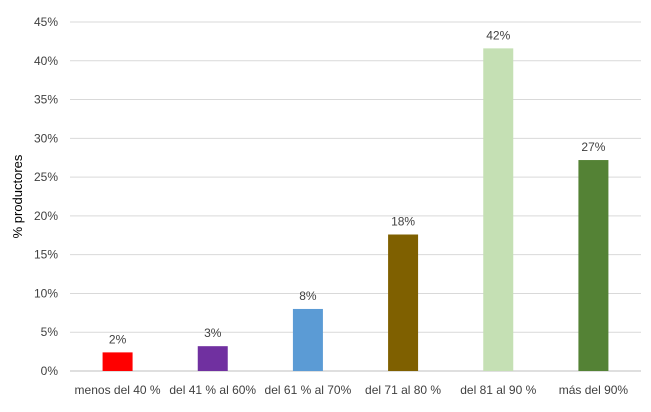  What do you see at coordinates (46, 100) in the screenshot?
I see `y-tick-label: 35%` at bounding box center [46, 100].